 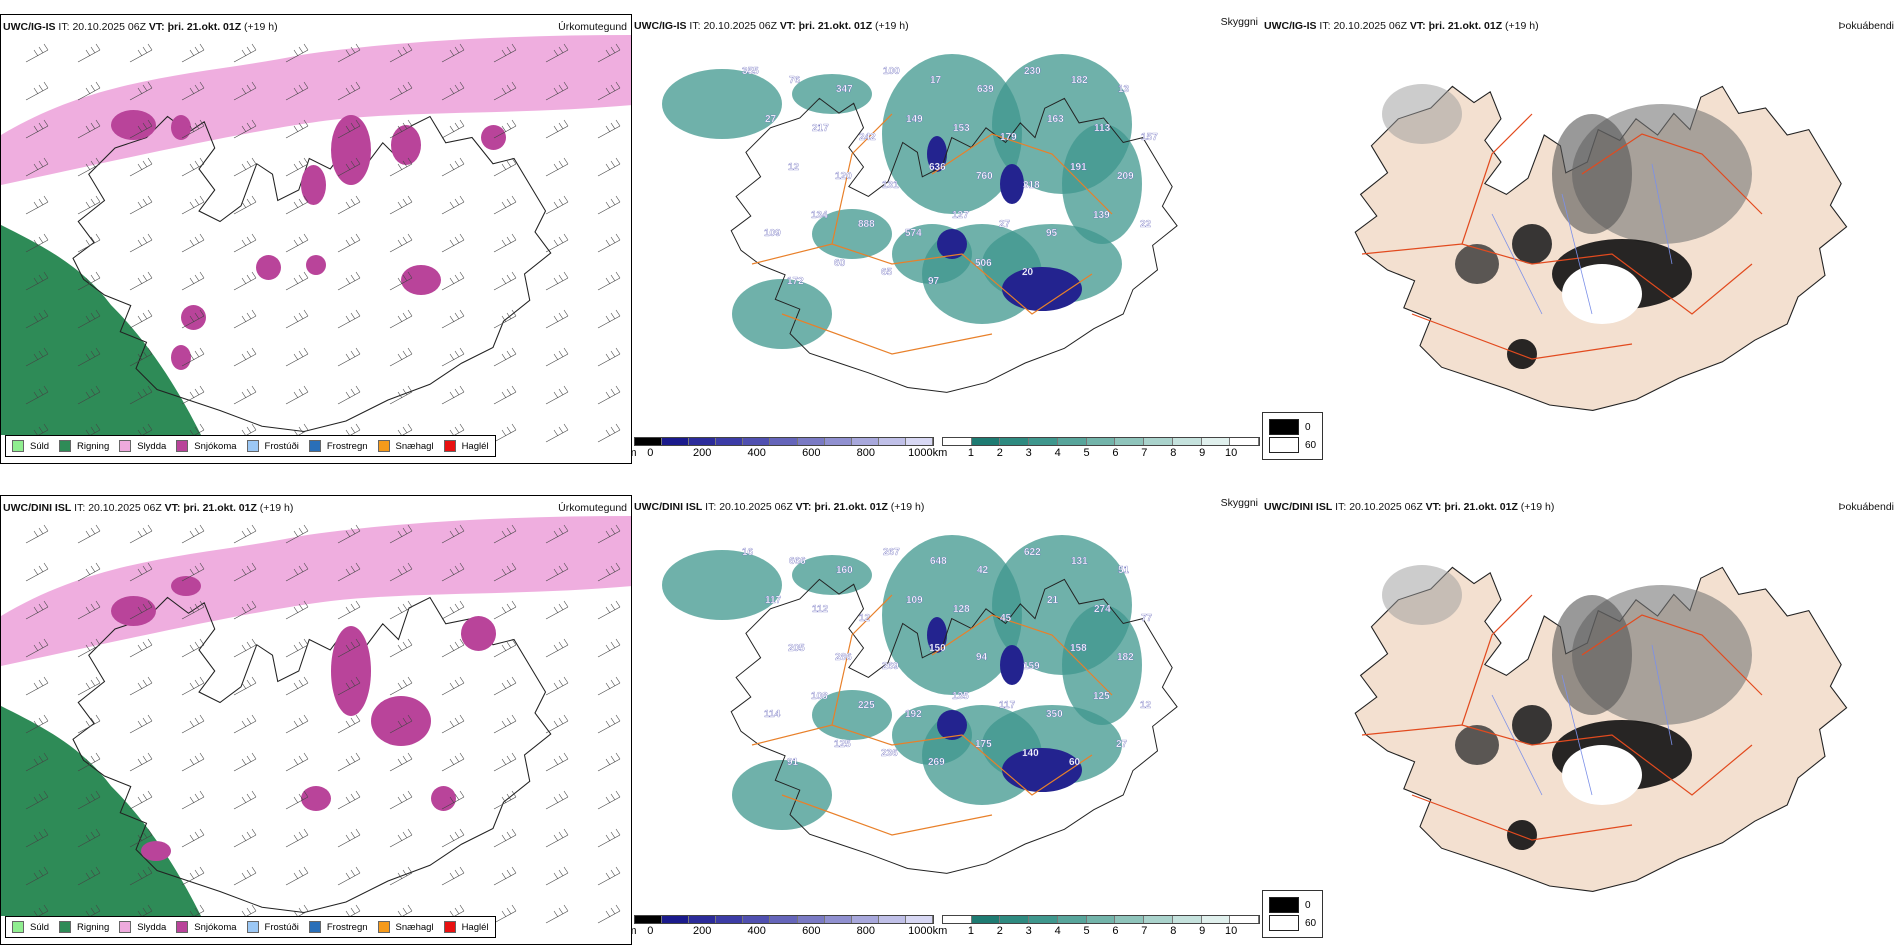 What do you see at coordinates (773, 600) in the screenshot?
I see `ceiling-value-label: 117` at bounding box center [773, 600].